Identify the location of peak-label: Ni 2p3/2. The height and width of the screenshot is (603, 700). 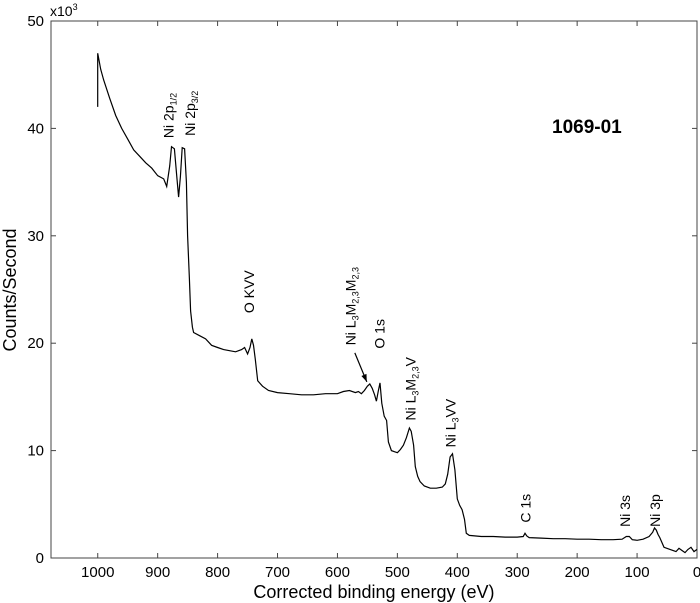
(191, 113).